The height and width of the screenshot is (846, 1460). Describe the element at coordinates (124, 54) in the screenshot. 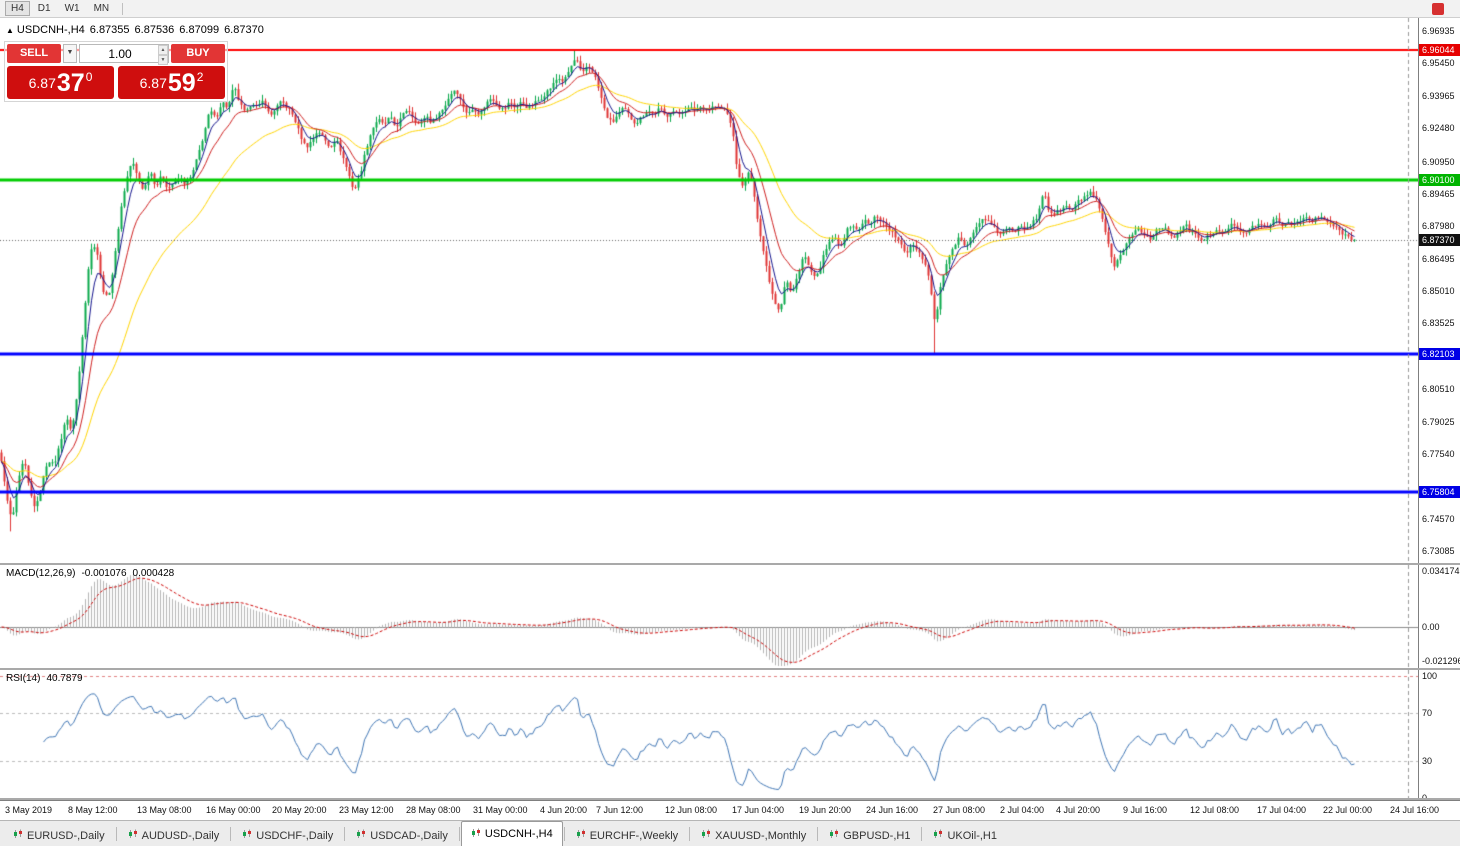

I see `volume-input` at that location.